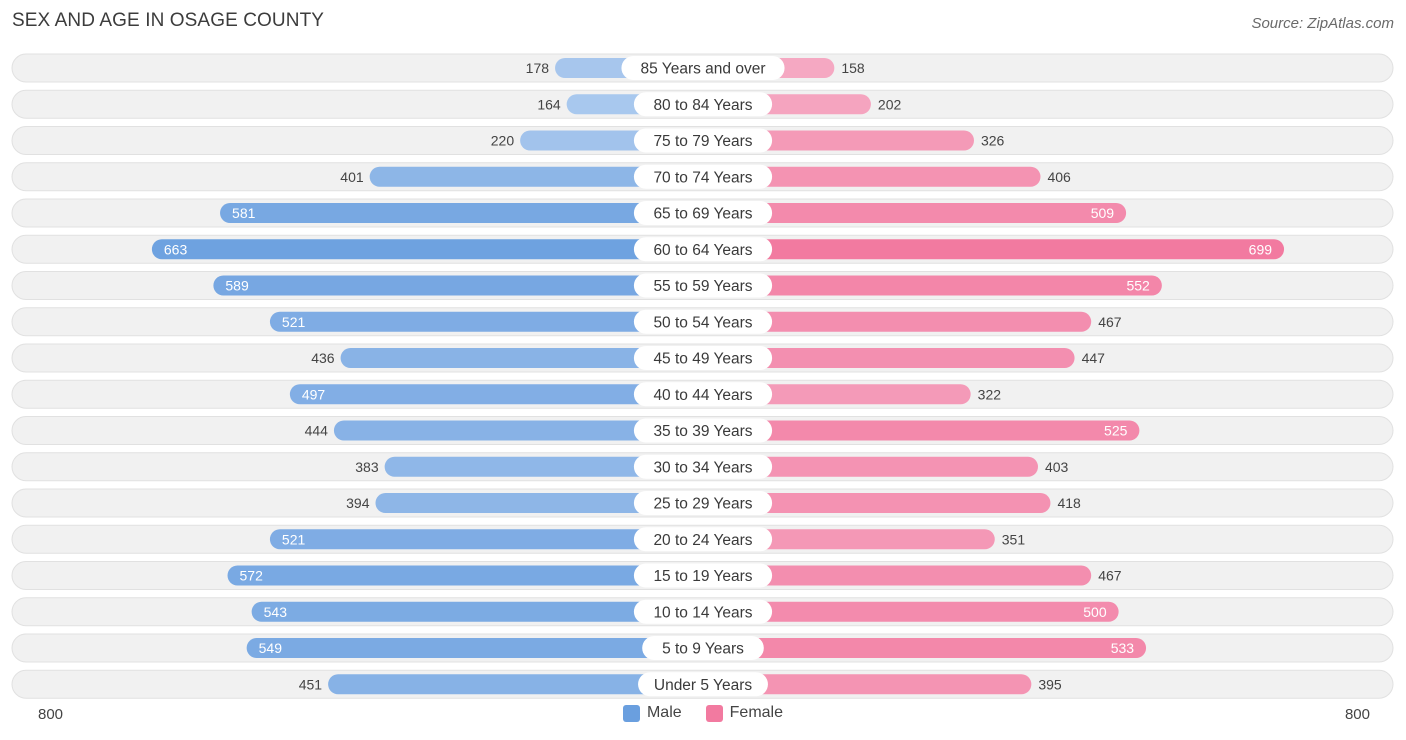 This screenshot has height=740, width=1406. What do you see at coordinates (367, 467) in the screenshot?
I see `male-value-label: 383` at bounding box center [367, 467].